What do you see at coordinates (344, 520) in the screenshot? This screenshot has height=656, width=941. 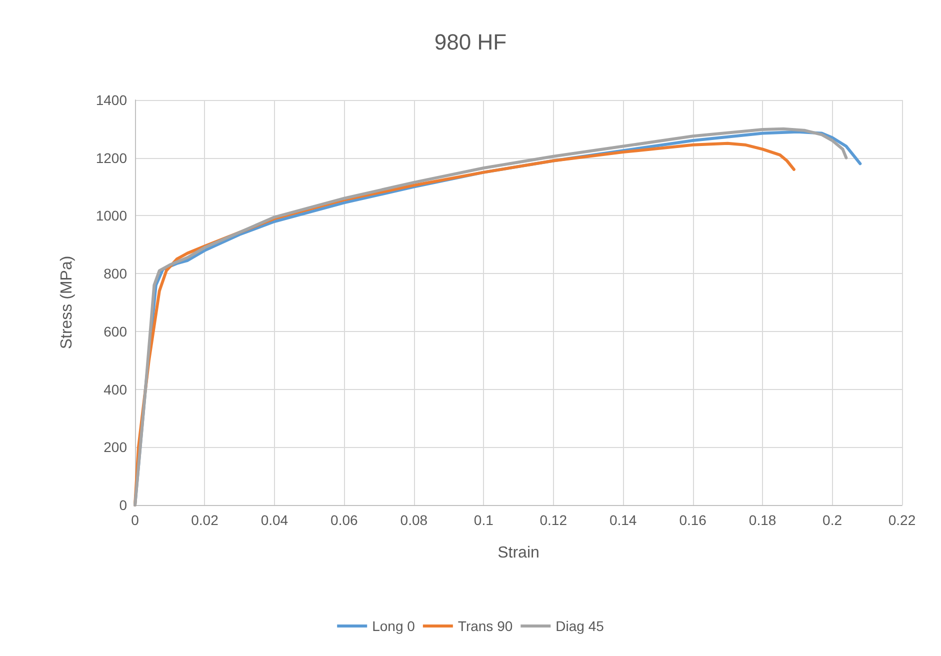 I see `x-tick-label: 0.06` at bounding box center [344, 520].